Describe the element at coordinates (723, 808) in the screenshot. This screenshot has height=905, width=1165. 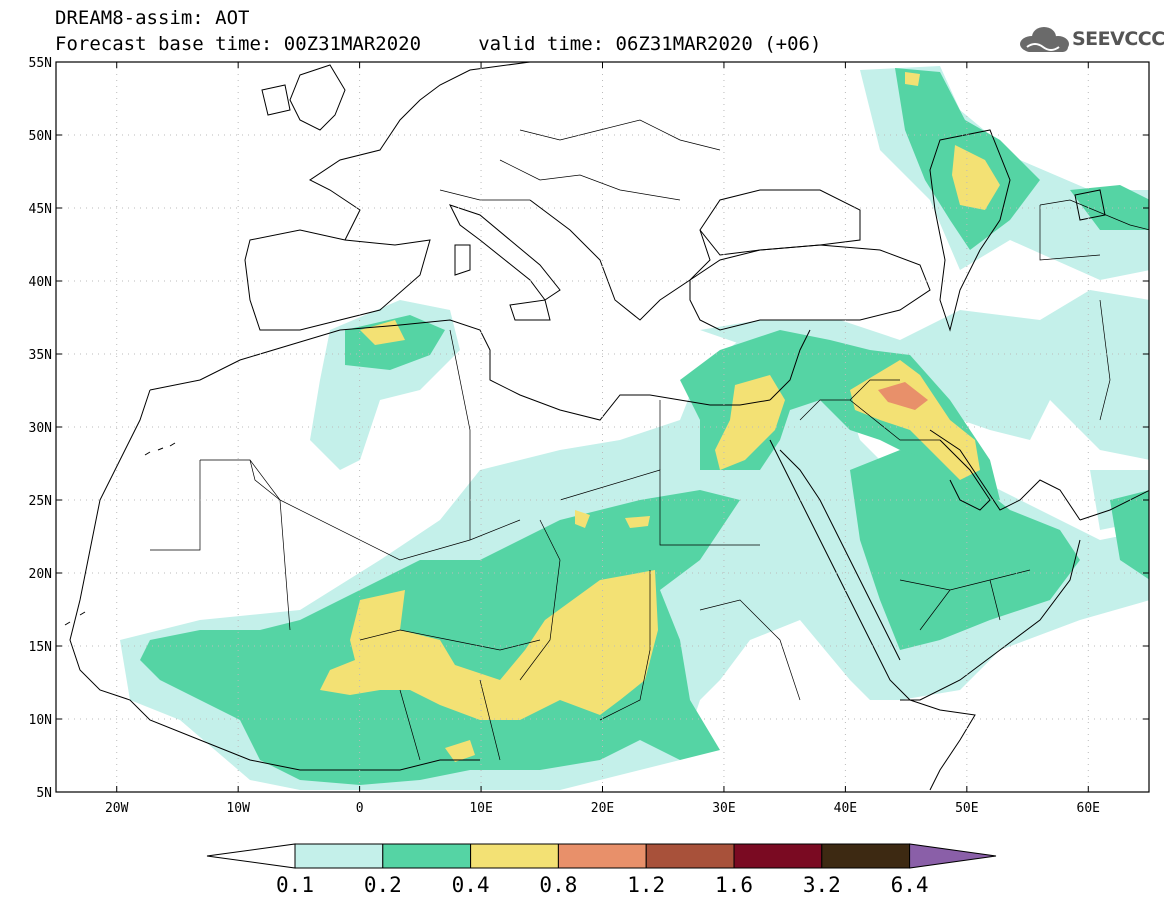
I see `lon-label: 30E` at that location.